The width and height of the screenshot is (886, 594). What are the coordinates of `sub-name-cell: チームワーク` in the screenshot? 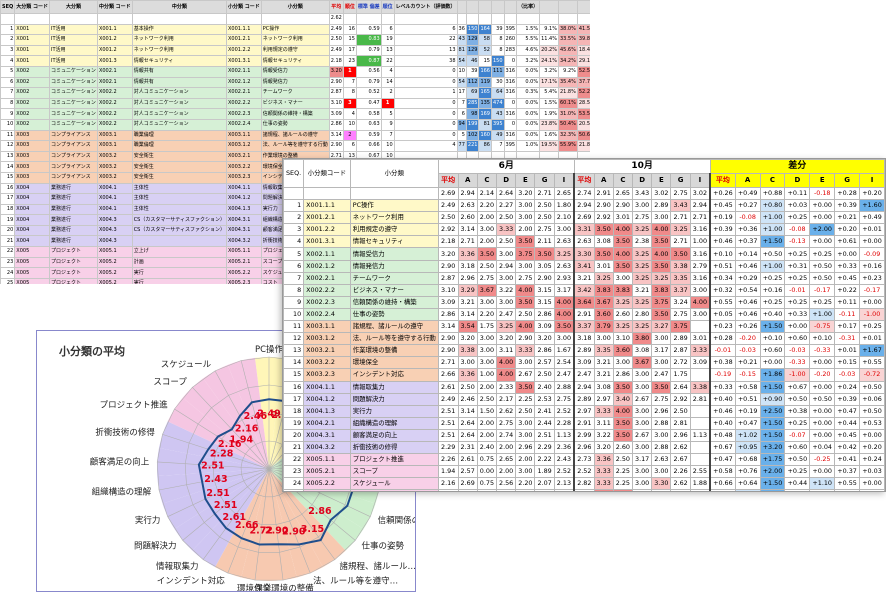 It's located at (295, 93).